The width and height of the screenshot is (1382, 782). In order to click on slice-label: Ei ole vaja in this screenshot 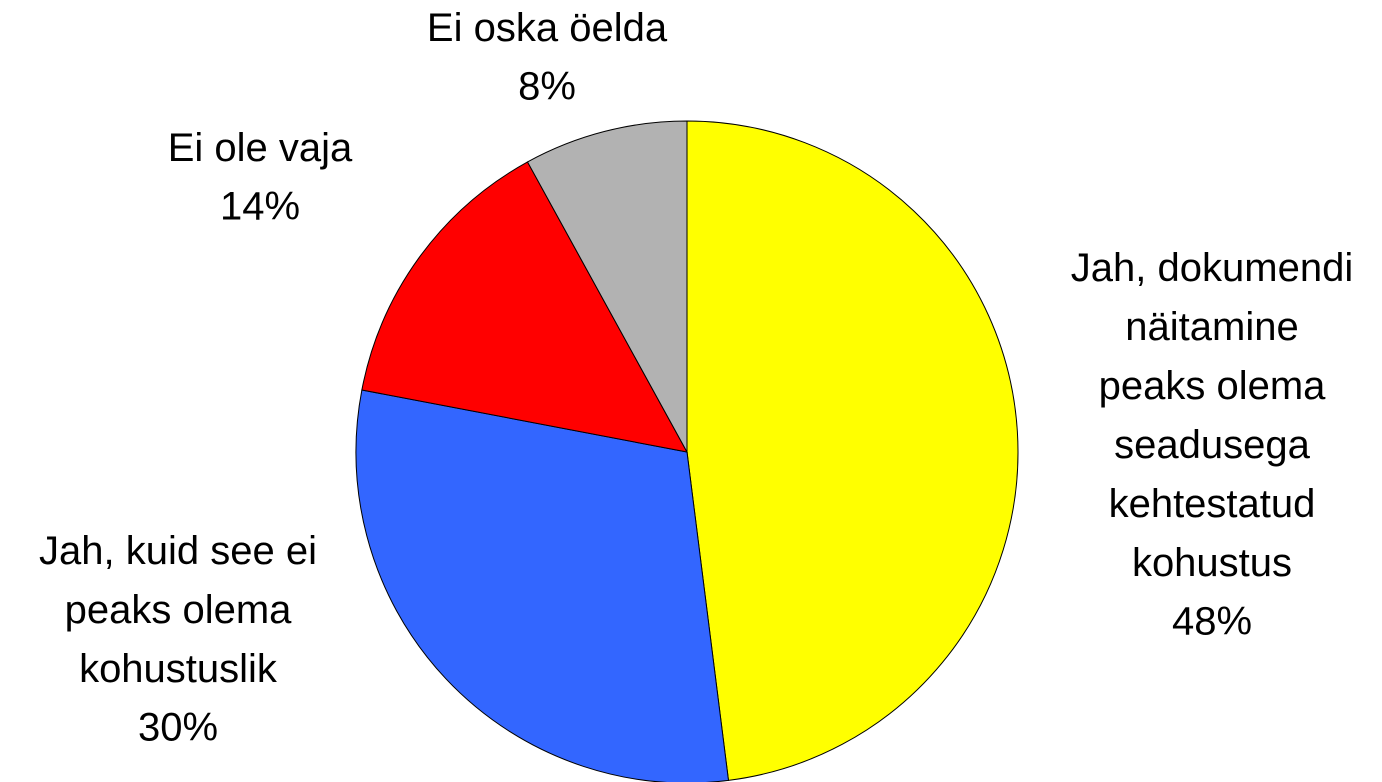, I will do `click(260, 148)`.